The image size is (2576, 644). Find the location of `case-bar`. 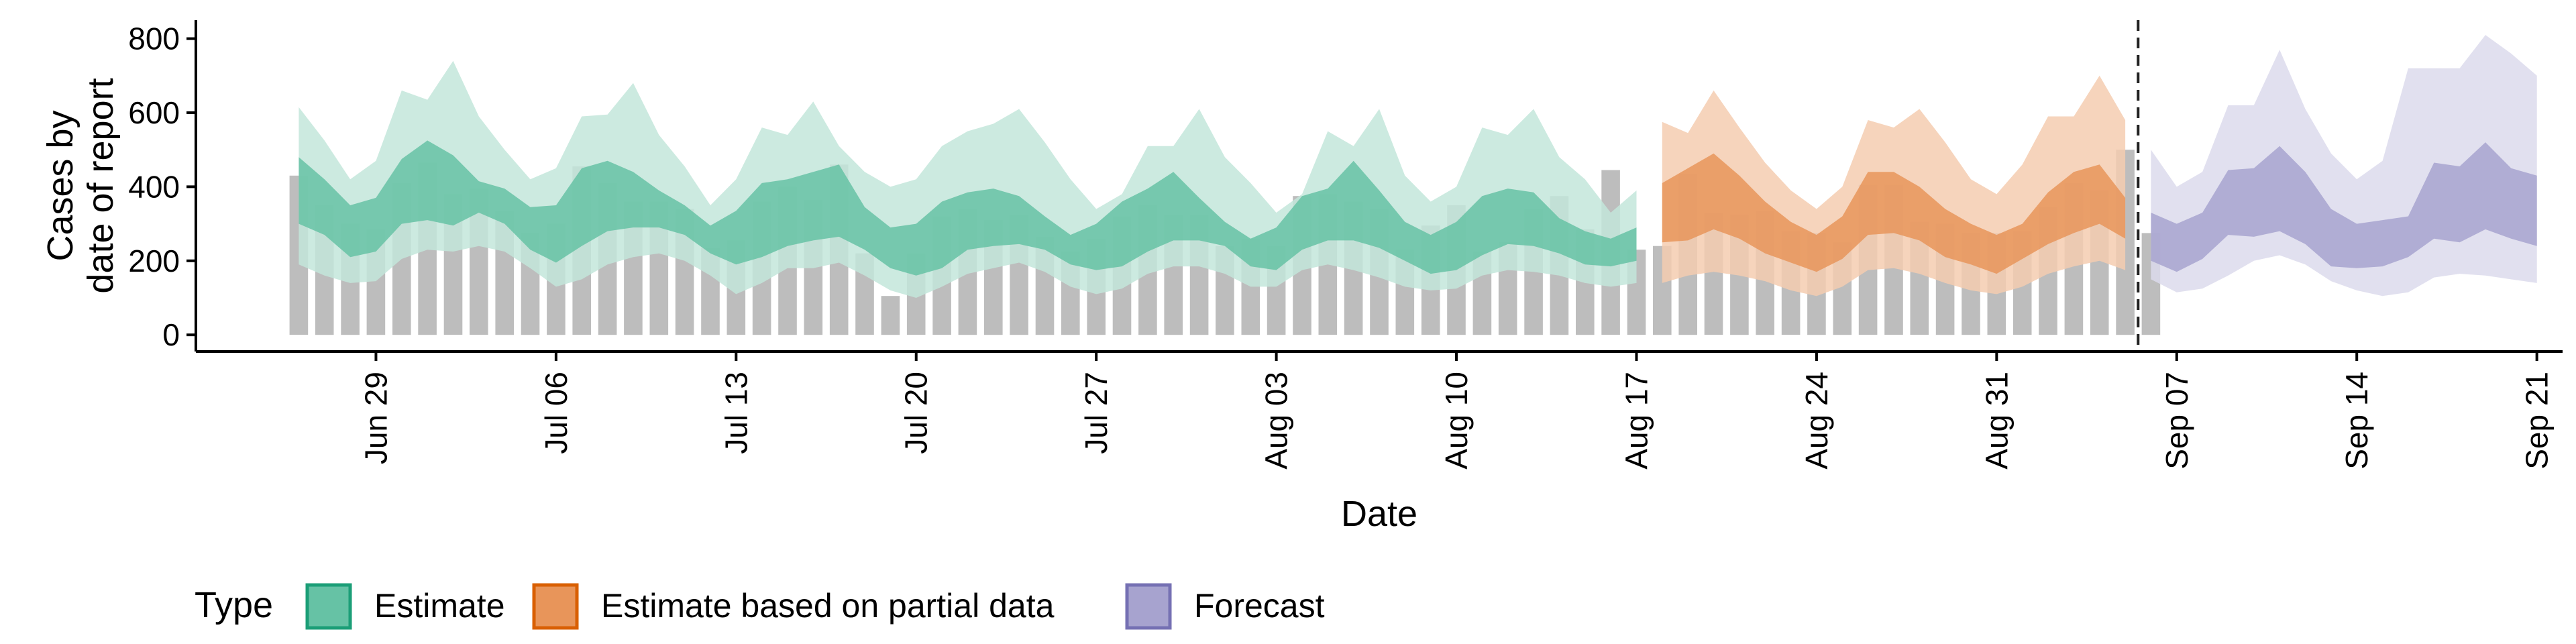

case-bar is located at coordinates (890, 315).